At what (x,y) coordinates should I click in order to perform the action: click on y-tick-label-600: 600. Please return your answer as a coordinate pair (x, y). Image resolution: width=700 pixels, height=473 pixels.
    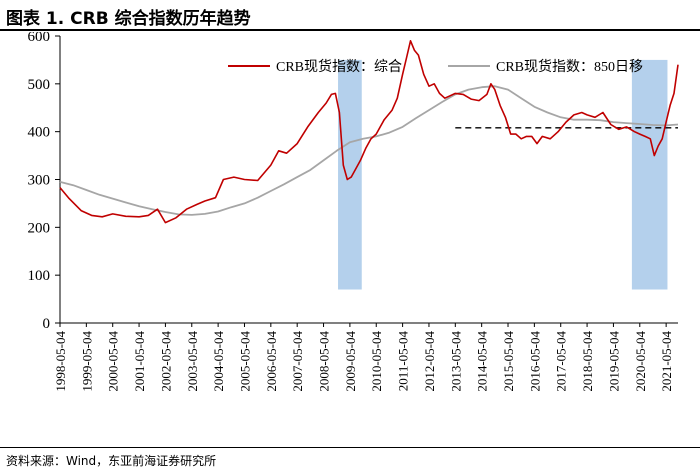
    Looking at the image, I should click on (39, 38).